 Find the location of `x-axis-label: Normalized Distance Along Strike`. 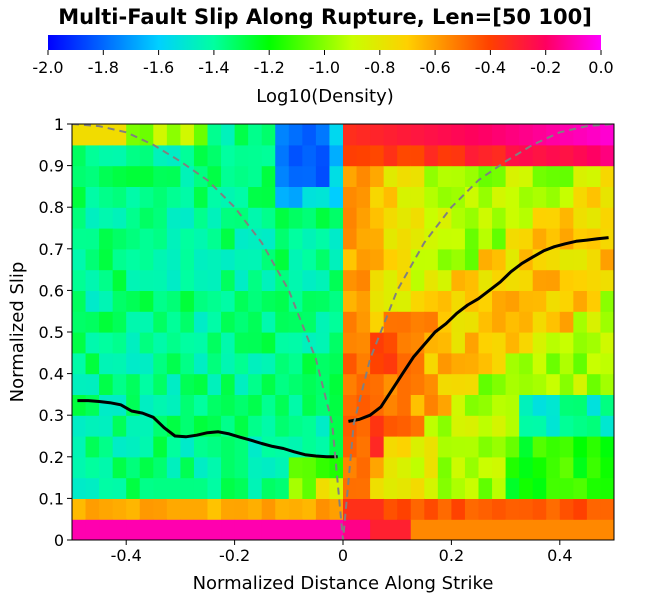

x-axis-label: Normalized Distance Along Strike is located at coordinates (343, 583).